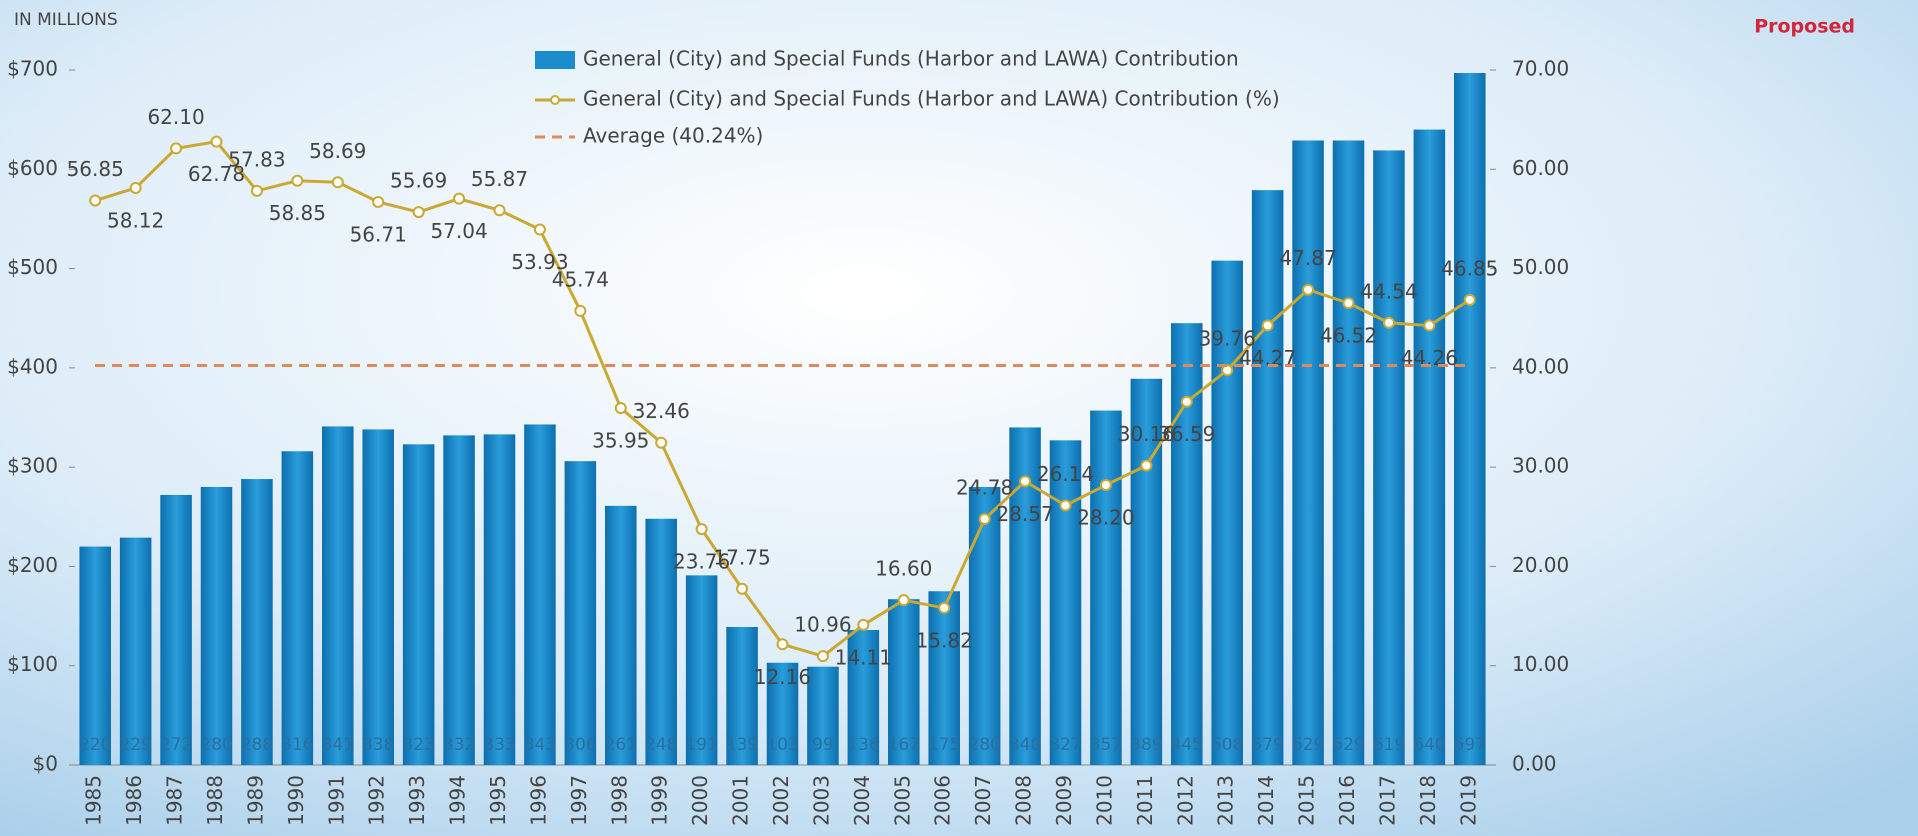 Image resolution: width=1918 pixels, height=836 pixels. What do you see at coordinates (94, 800) in the screenshot?
I see `x-tick-label: 1985` at bounding box center [94, 800].